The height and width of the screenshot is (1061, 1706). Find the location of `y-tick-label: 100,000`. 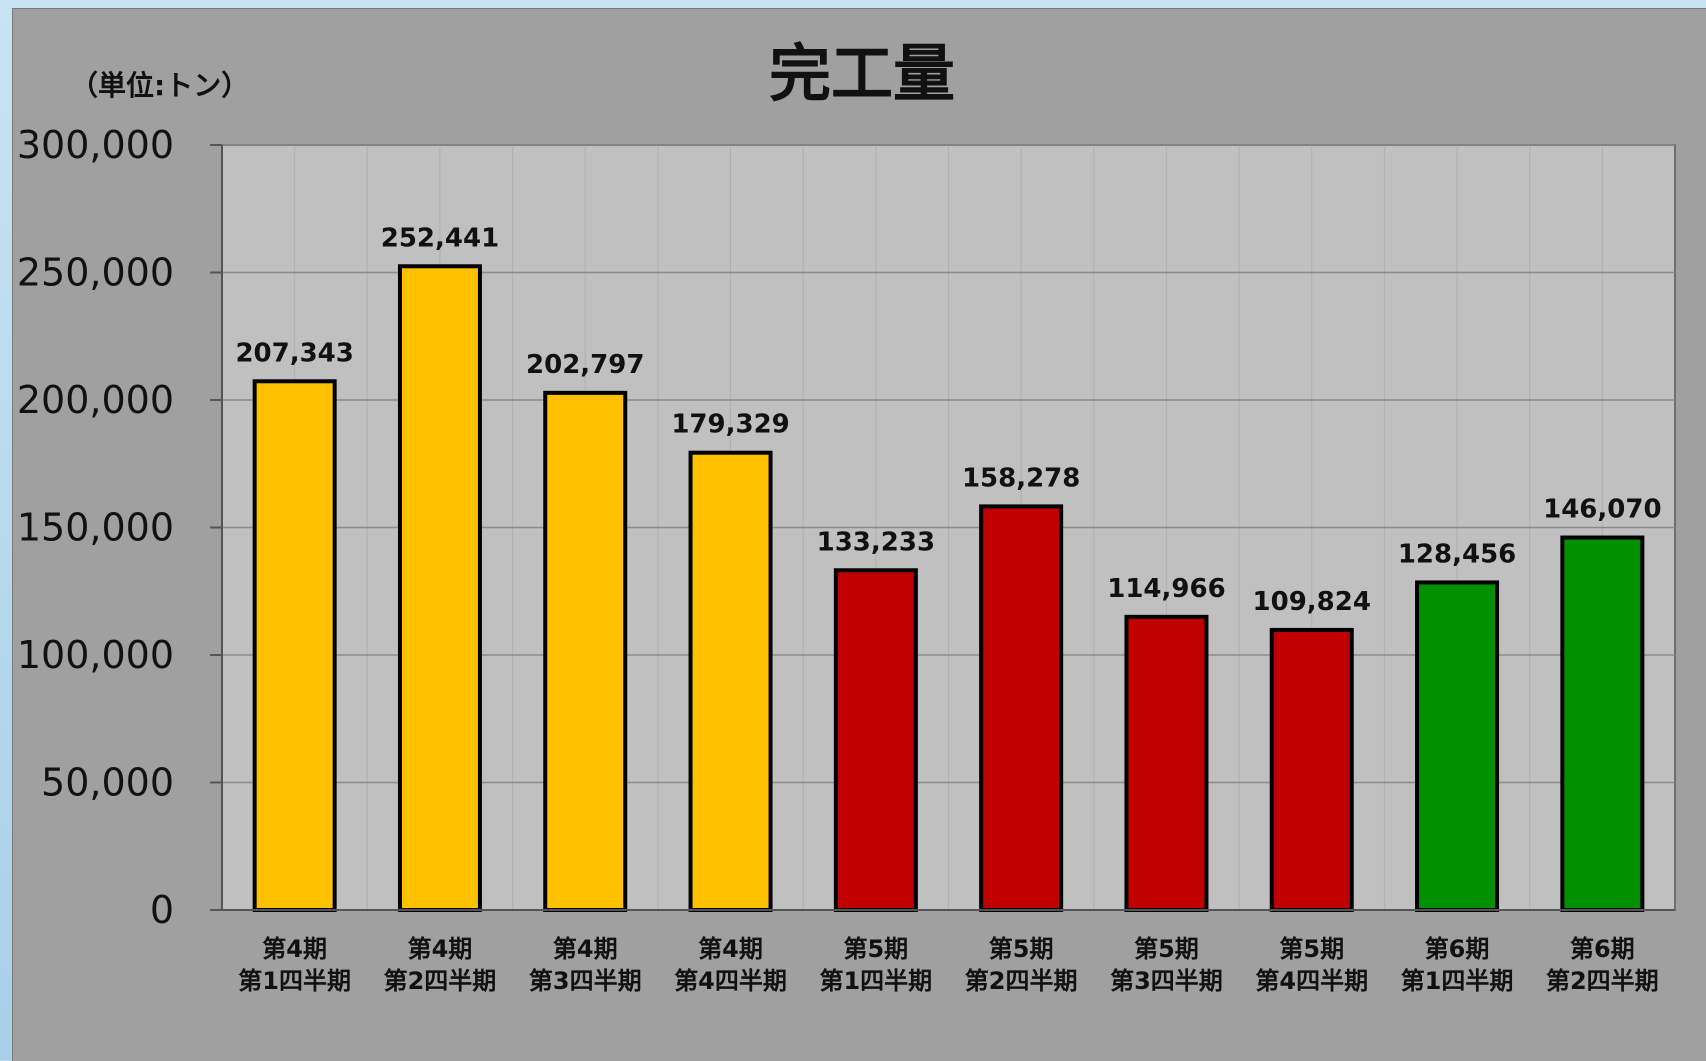

y-tick-label: 100,000 is located at coordinates (95, 655).